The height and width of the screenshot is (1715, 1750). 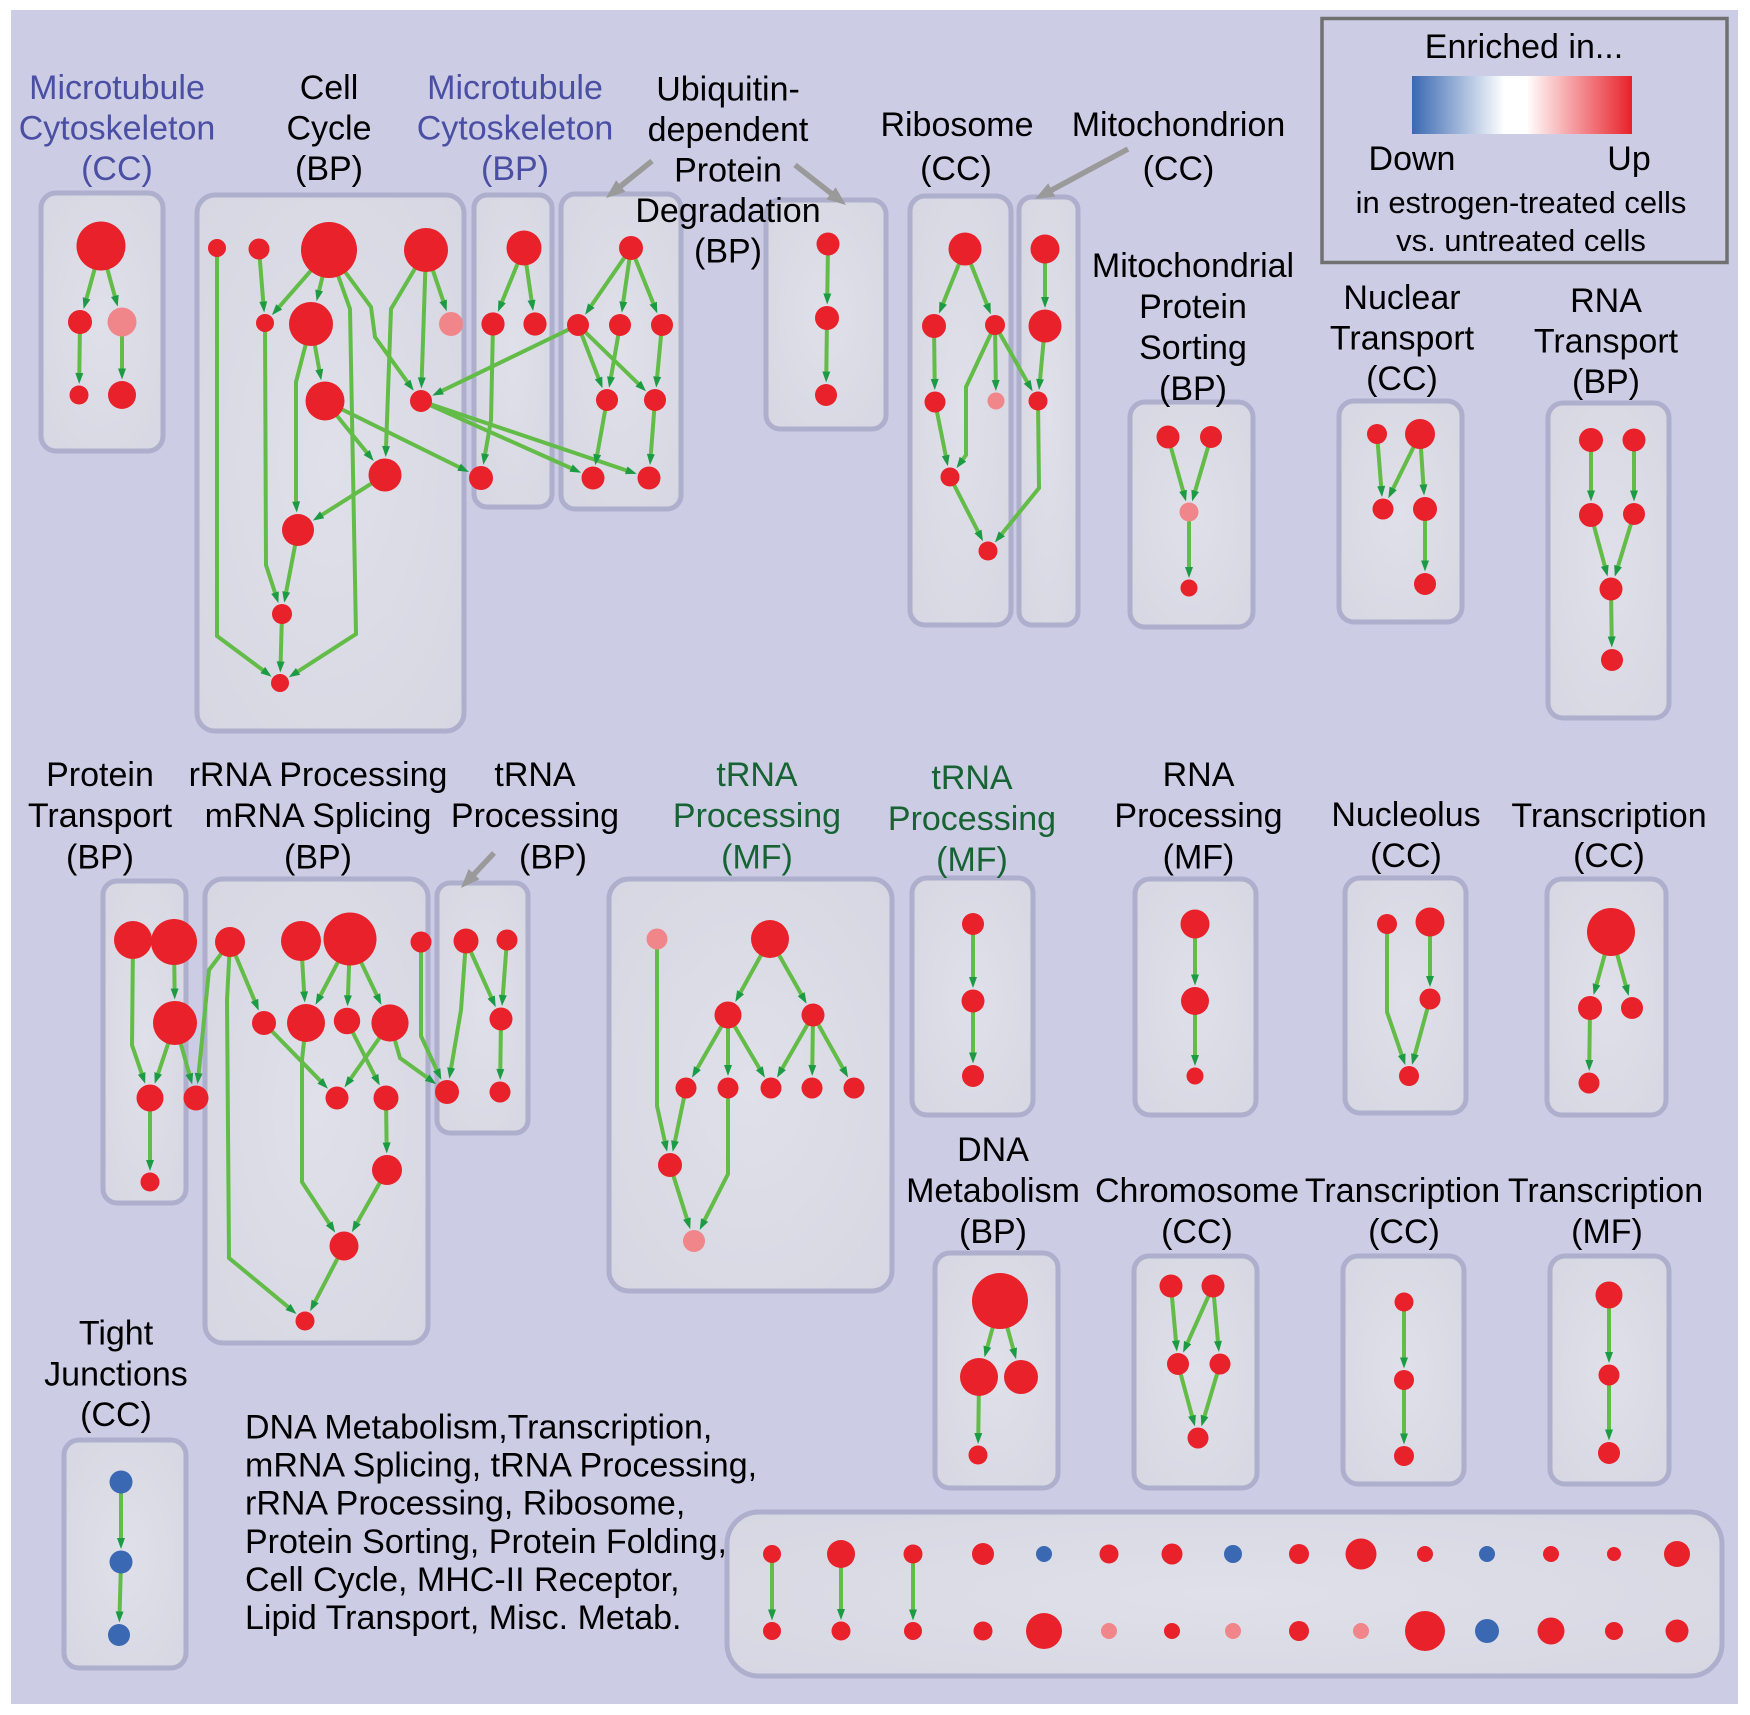 I want to click on svg-text: DNA Metabolism,Transcription,, so click(x=478, y=1428).